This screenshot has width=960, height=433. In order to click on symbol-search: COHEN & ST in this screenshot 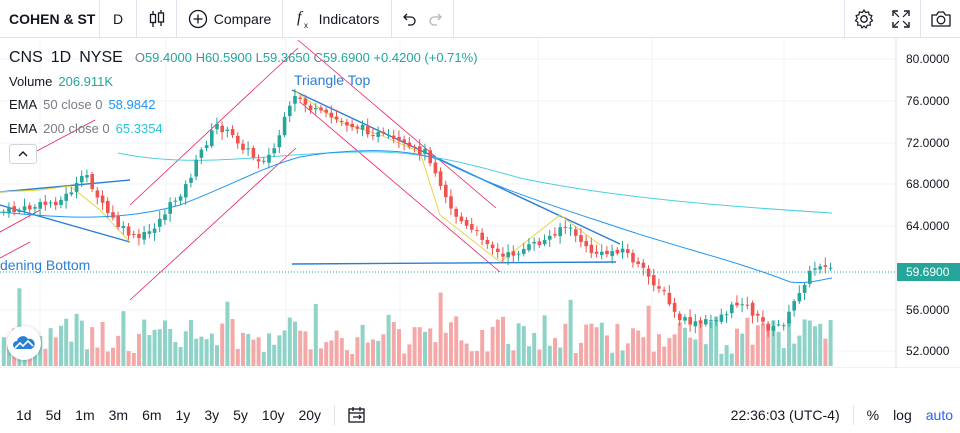, I will do `click(50, 19)`.